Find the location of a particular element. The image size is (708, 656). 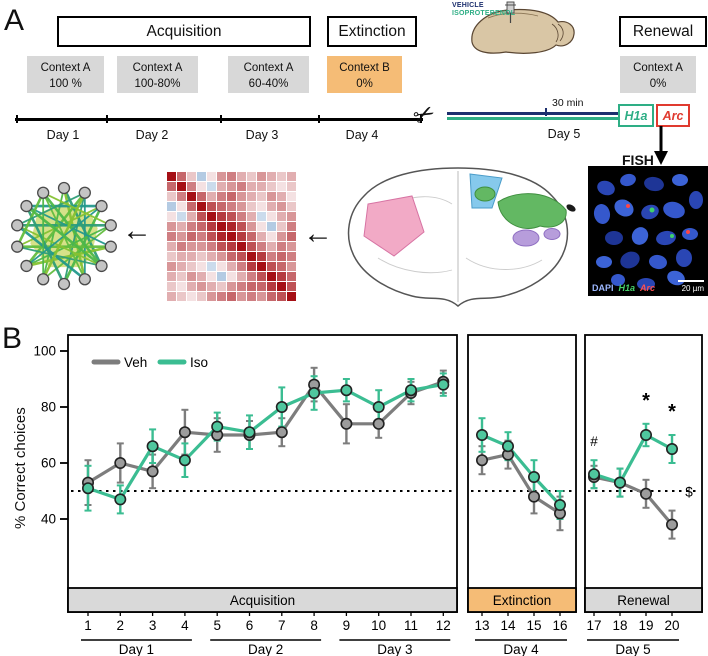

day-group-label: Day 2 is located at coordinates (265, 649).